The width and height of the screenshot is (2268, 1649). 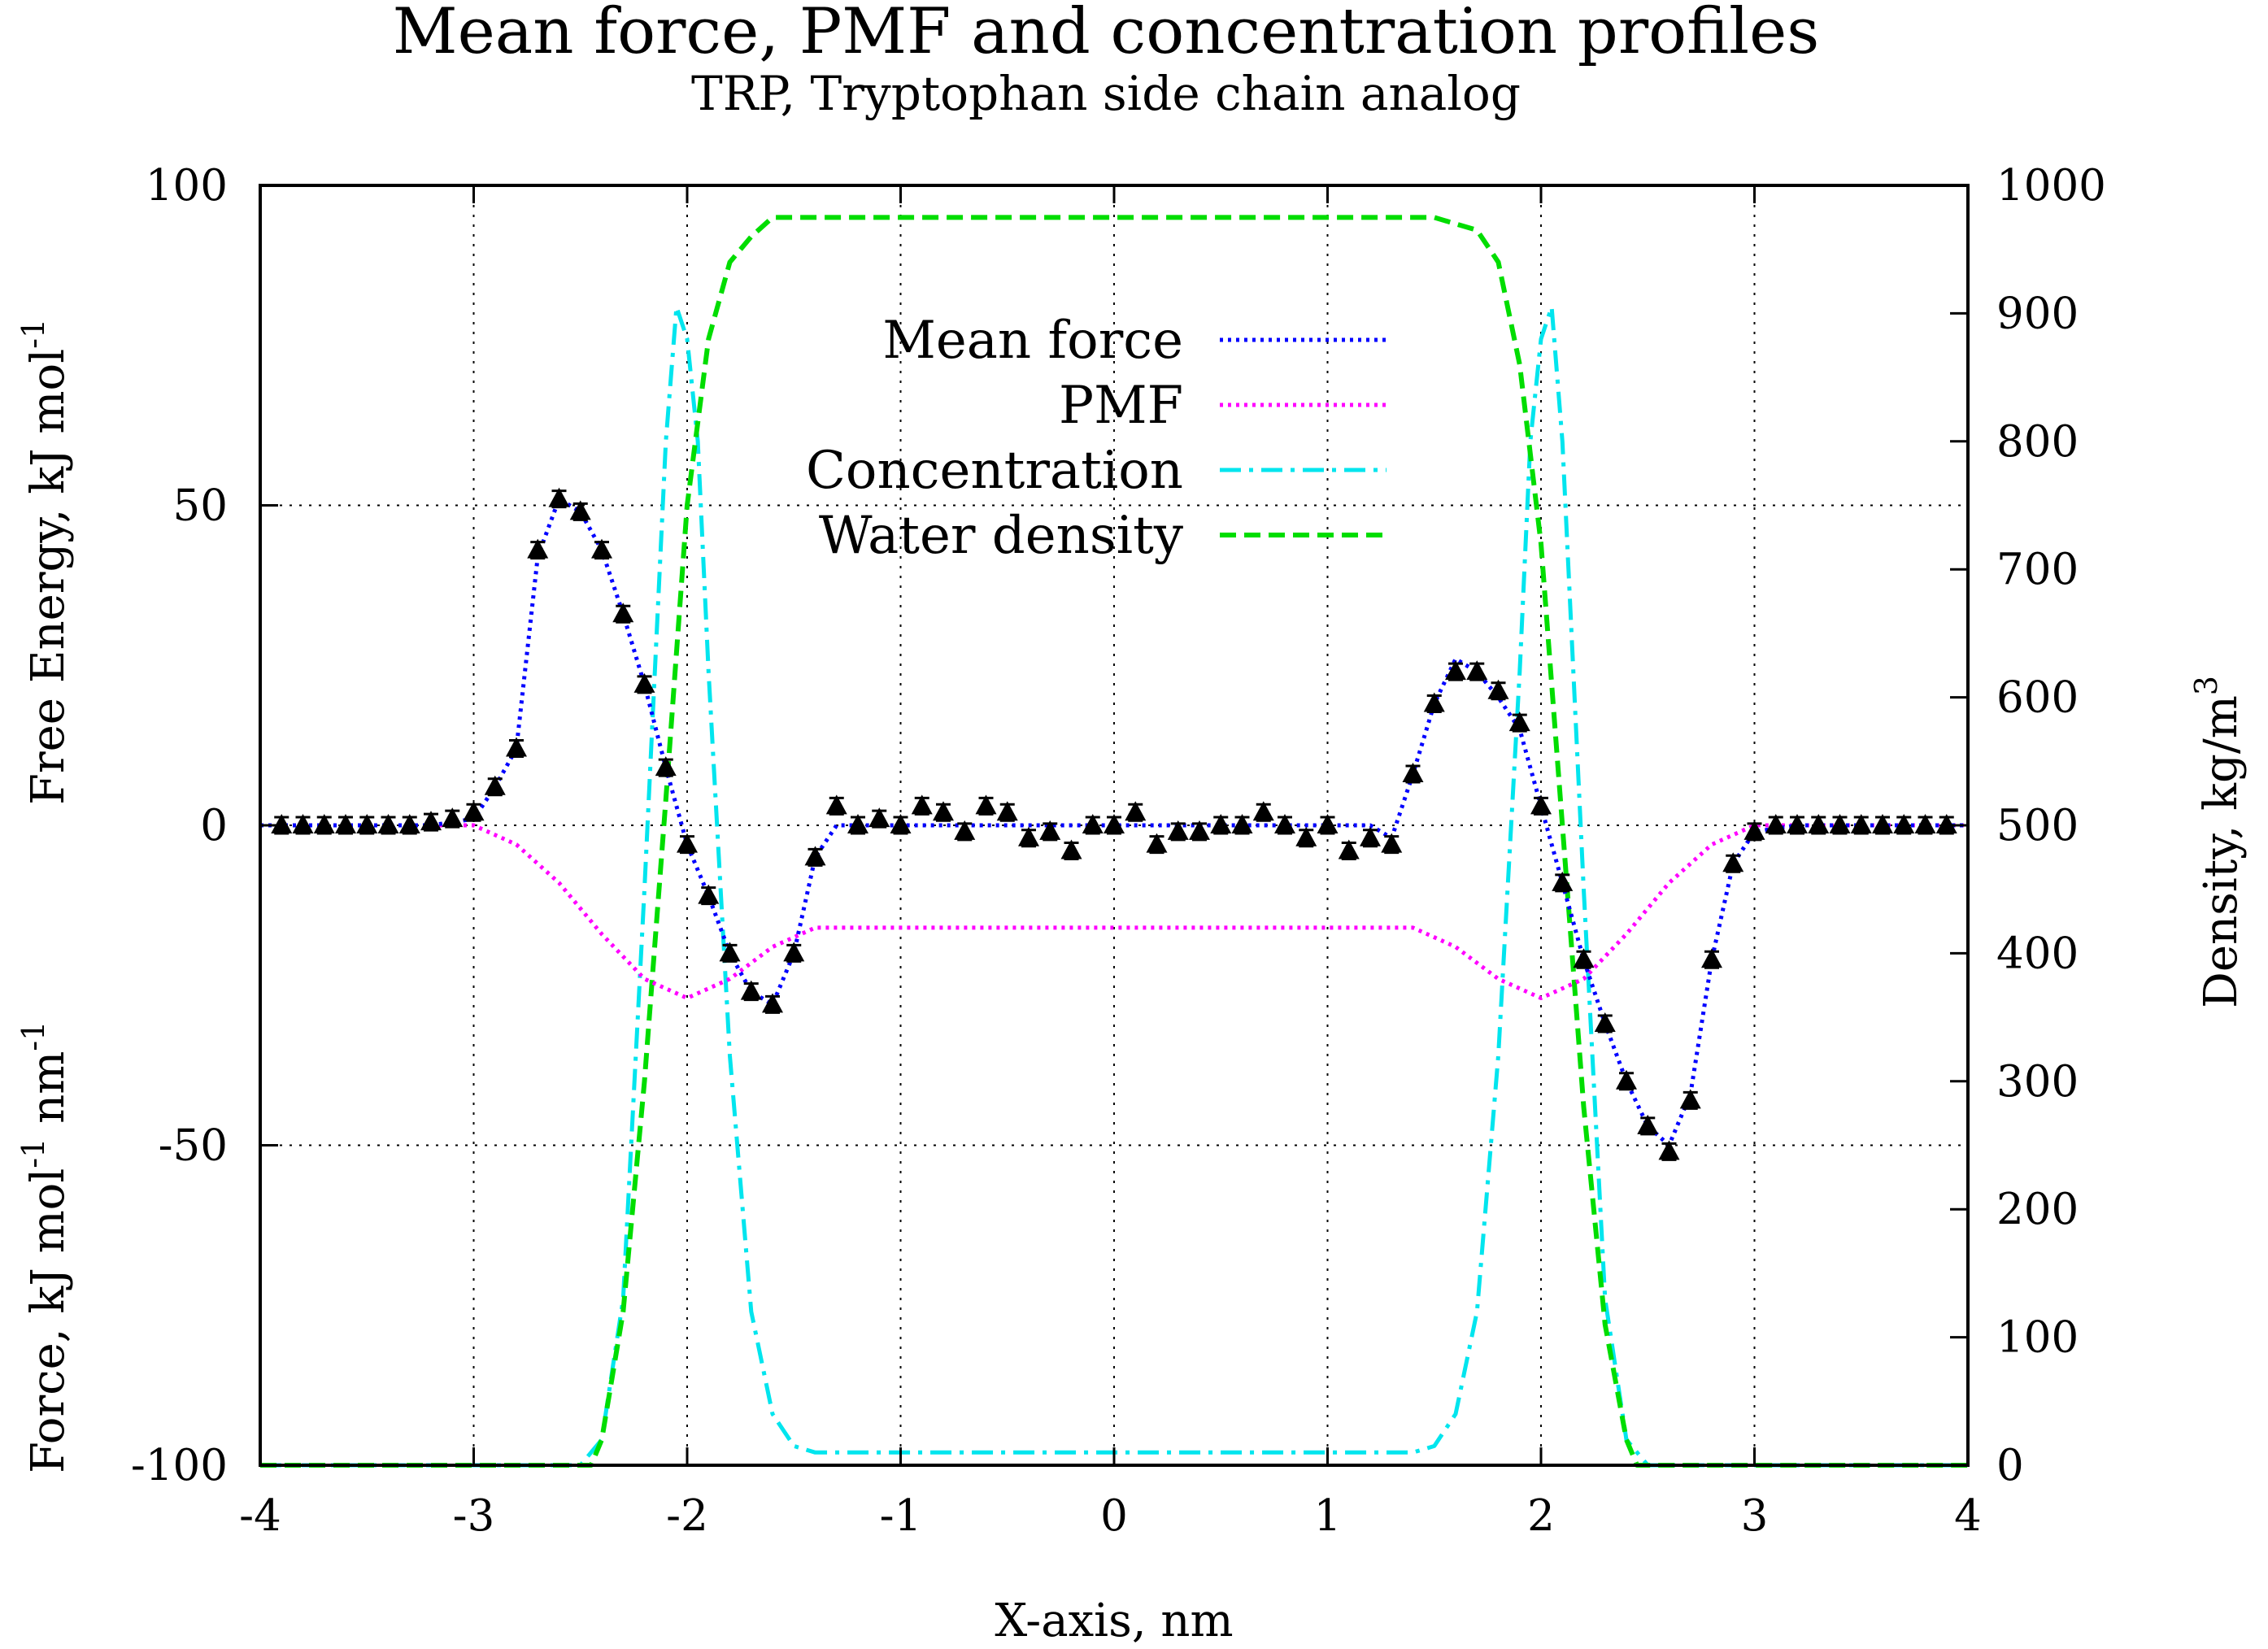 What do you see at coordinates (1328, 1516) in the screenshot?
I see `x-tick-label: 1` at bounding box center [1328, 1516].